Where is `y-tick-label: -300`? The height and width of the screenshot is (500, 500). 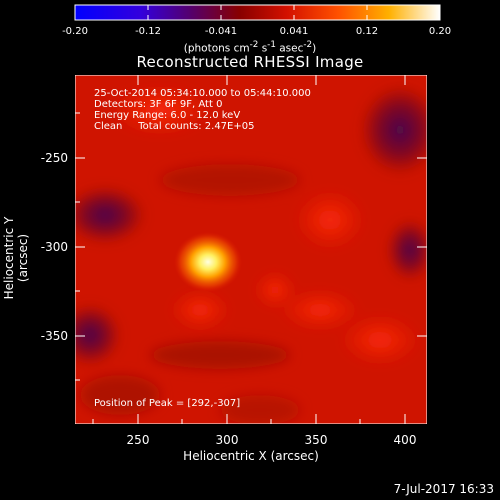 y-tick-label: -300 is located at coordinates (54, 247).